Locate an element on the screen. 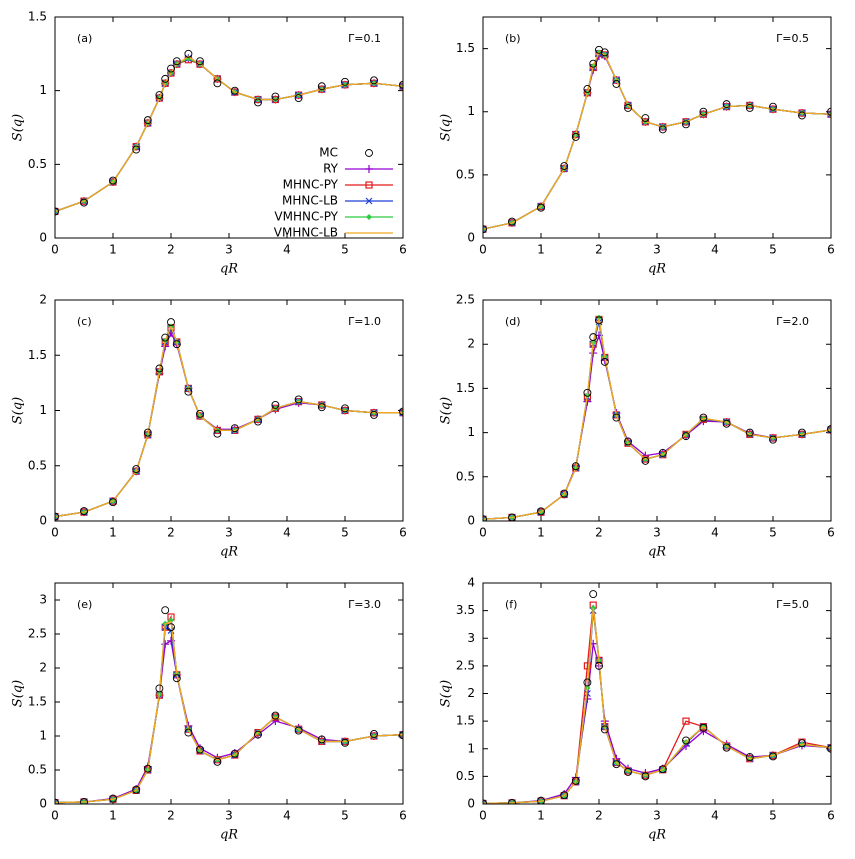  x-tick-label: 6 is located at coordinates (831, 816).